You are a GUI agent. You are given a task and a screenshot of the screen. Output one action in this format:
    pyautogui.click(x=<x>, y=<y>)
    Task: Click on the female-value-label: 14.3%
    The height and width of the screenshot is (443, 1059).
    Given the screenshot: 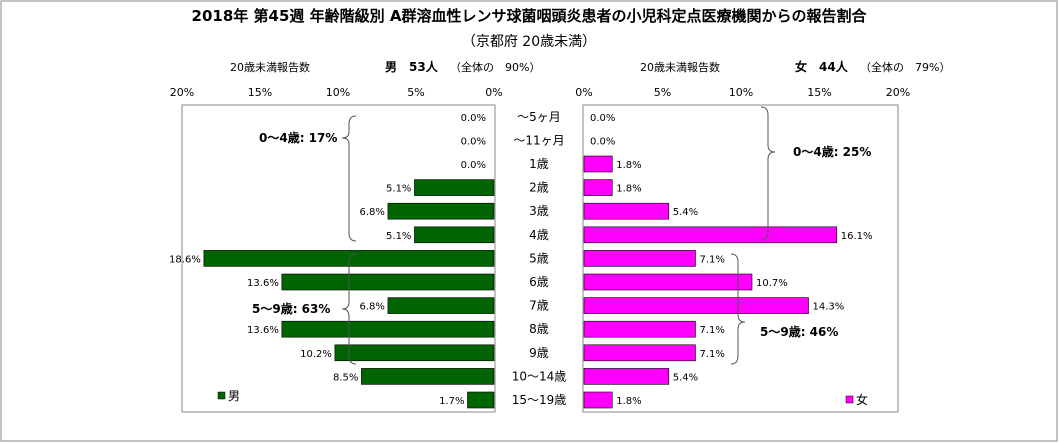 What is the action you would take?
    pyautogui.click(x=829, y=307)
    